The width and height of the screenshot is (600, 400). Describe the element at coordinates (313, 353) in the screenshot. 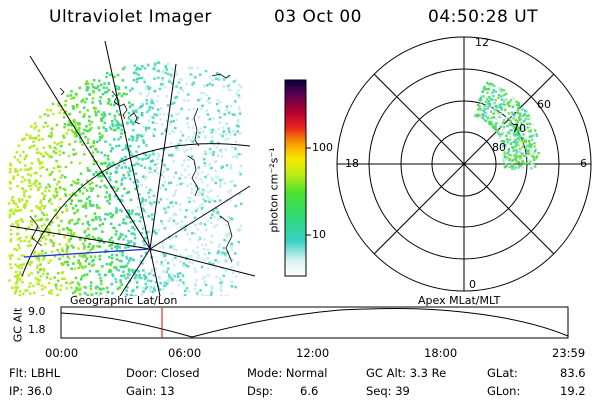

I see `time-tick-1200: 12:00` at that location.